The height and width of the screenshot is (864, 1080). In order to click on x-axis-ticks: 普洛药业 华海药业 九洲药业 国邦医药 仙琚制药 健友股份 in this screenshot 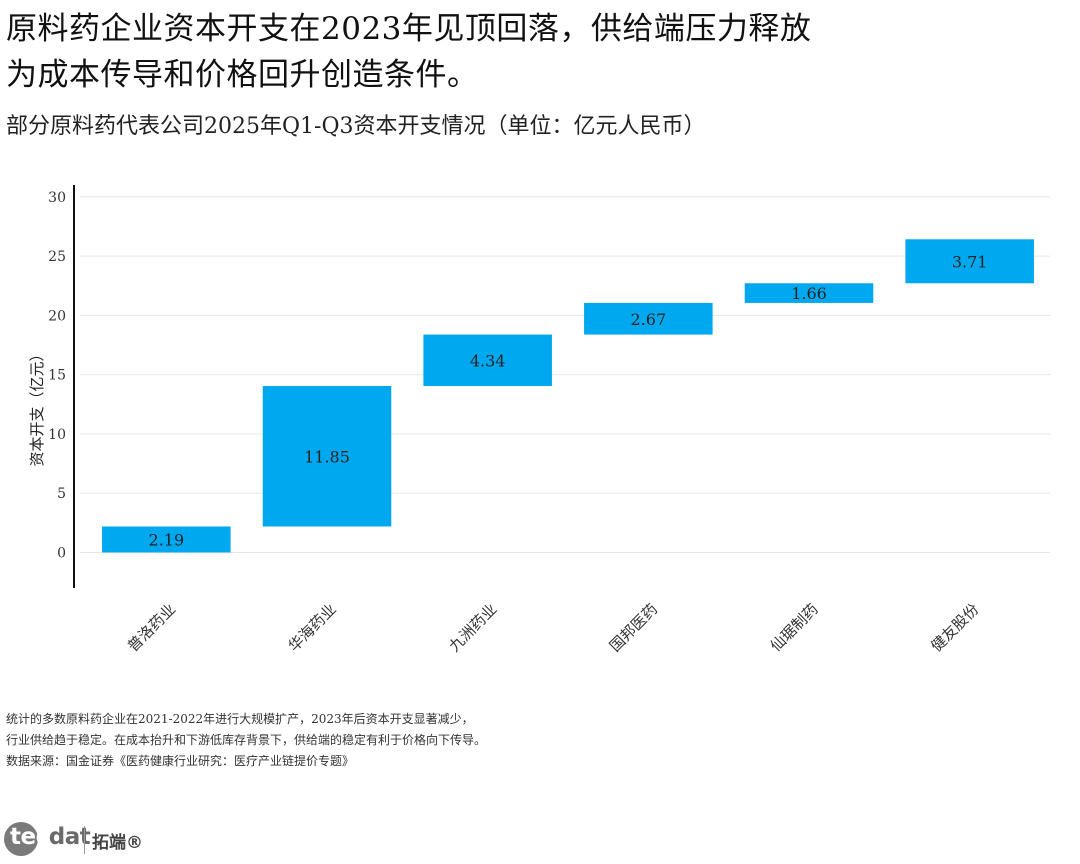, I will do `click(553, 627)`.